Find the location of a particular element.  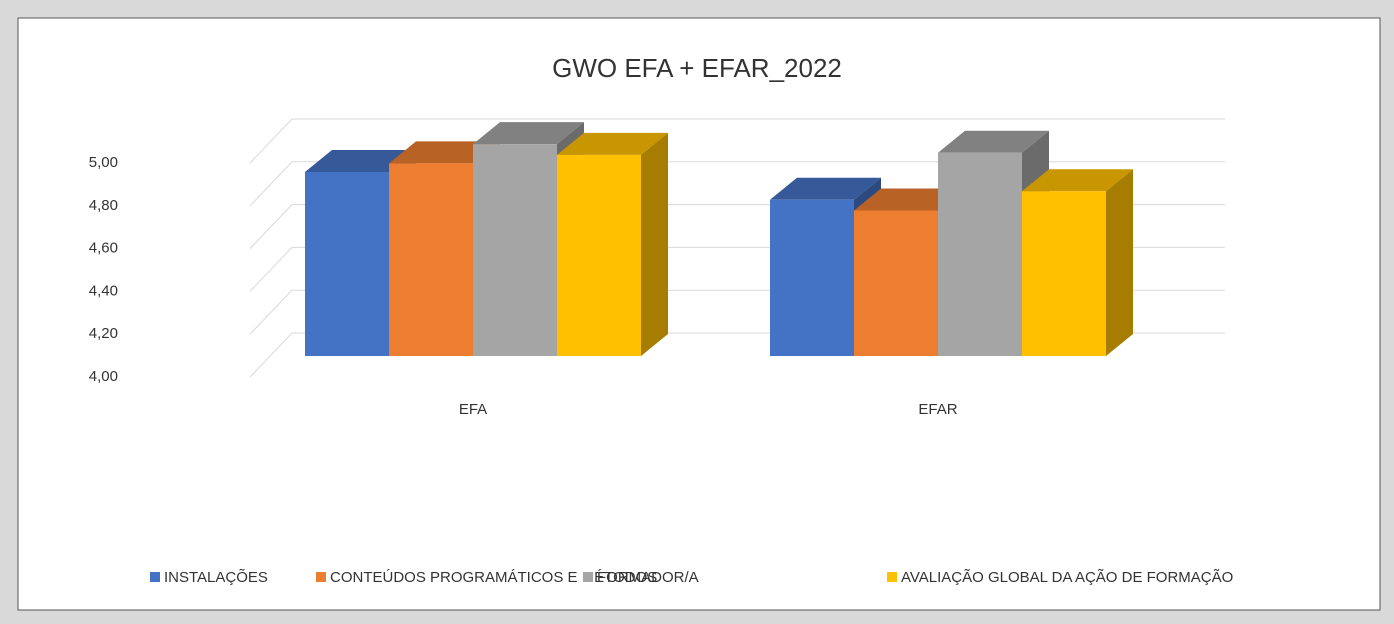

y-tick-label: 4,80 is located at coordinates (103, 205).